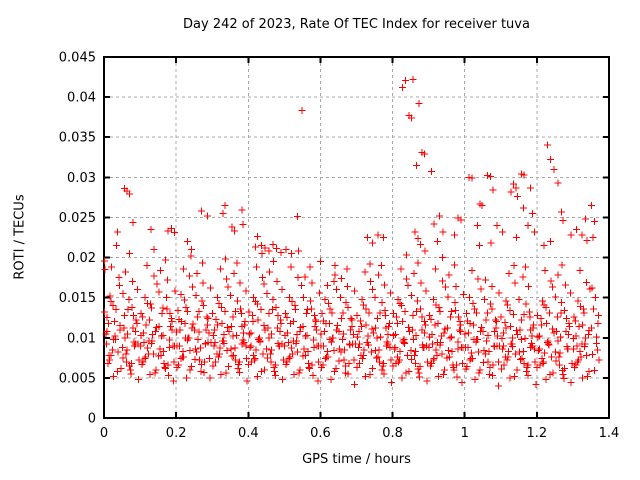 The width and height of the screenshot is (640, 480). I want to click on y-tick-label: 0, so click(92, 419).